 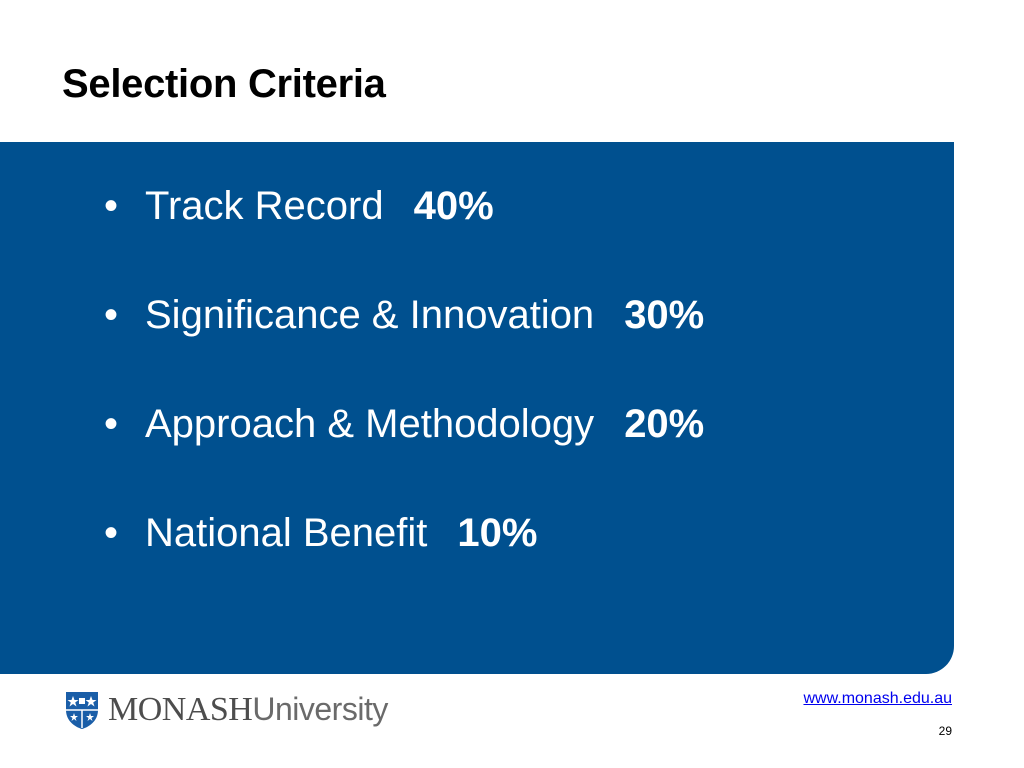 What do you see at coordinates (945, 731) in the screenshot?
I see `page-number: 29` at bounding box center [945, 731].